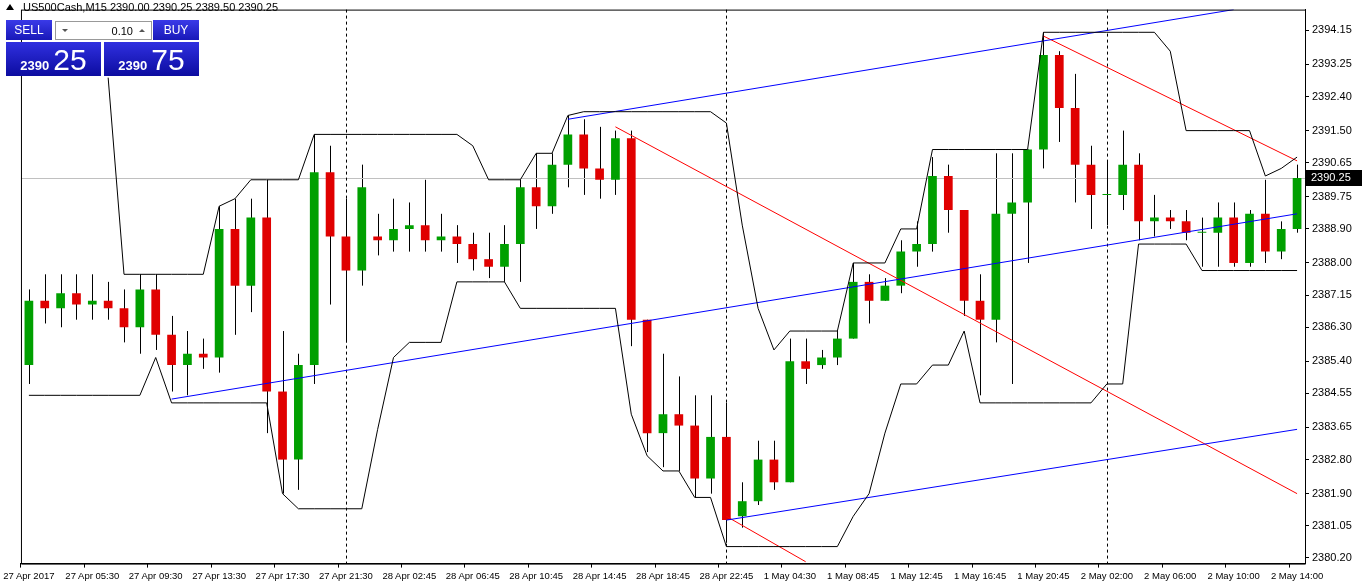 Image resolution: width=1362 pixels, height=585 pixels. Describe the element at coordinates (1332, 227) in the screenshot. I see `y-tick-label: 2388.90` at that location.